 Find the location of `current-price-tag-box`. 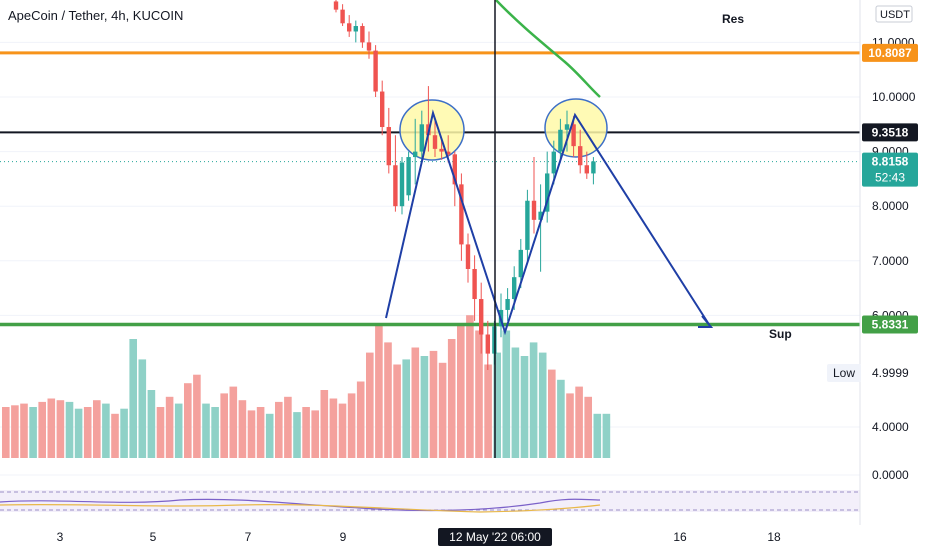

current-price-tag-box is located at coordinates (890, 169).